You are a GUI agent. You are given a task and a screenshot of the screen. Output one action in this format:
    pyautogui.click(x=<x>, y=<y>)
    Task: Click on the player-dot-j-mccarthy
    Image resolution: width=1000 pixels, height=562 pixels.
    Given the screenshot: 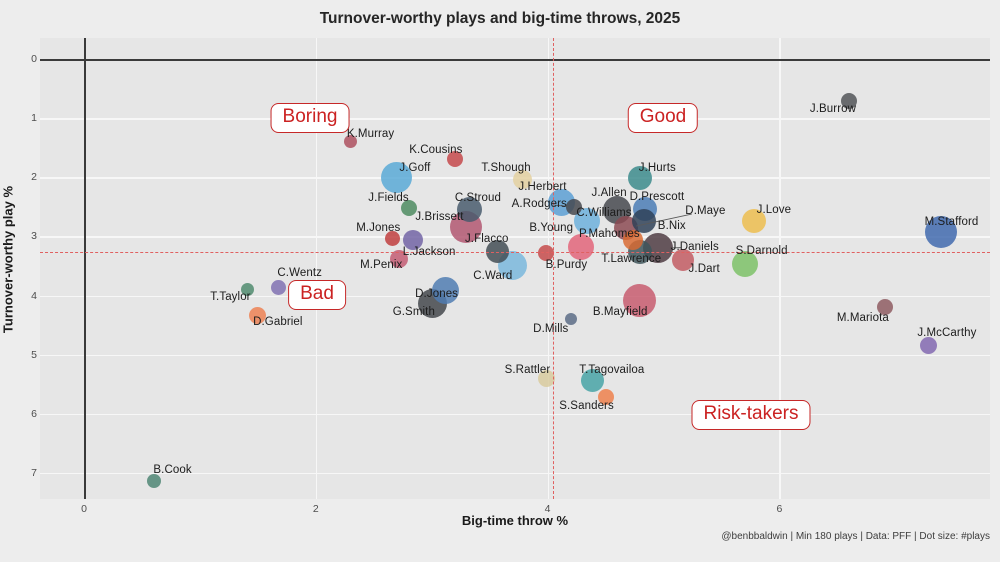 What is the action you would take?
    pyautogui.click(x=929, y=346)
    